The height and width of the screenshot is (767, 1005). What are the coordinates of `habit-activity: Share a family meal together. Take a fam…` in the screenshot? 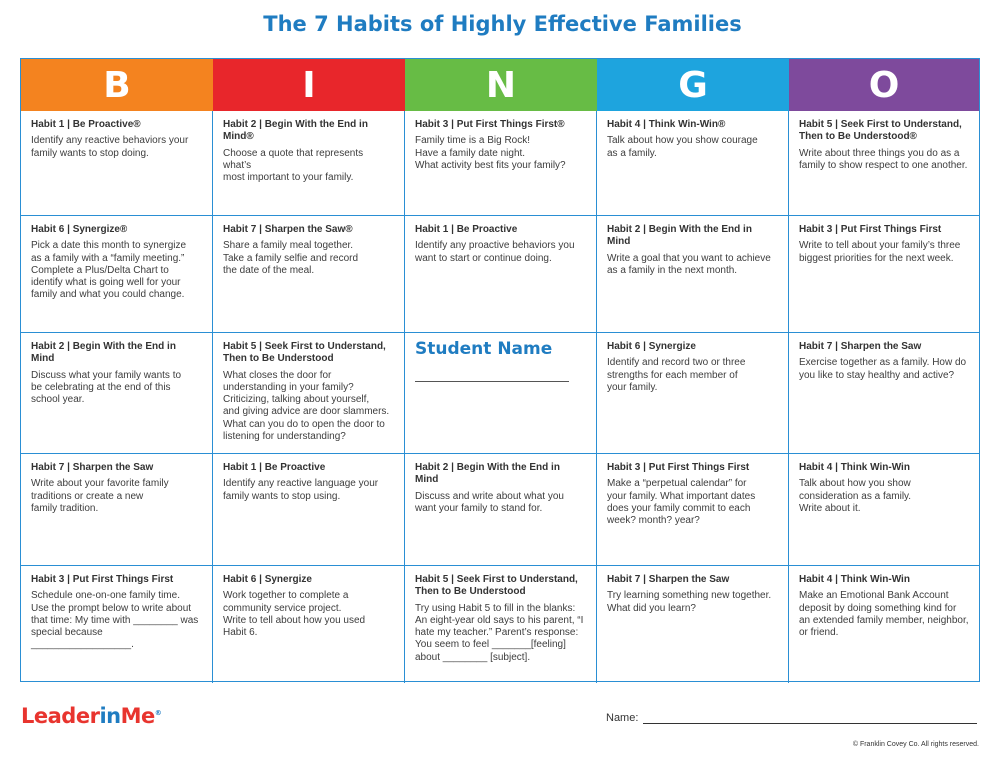 It's located at (291, 258).